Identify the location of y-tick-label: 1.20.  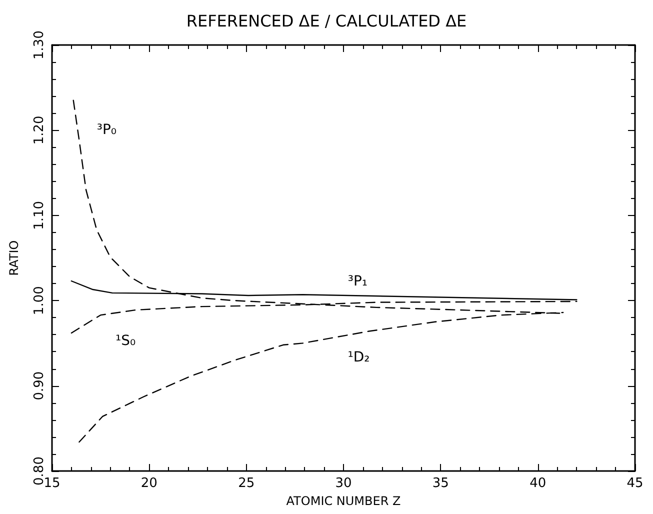
(39, 130).